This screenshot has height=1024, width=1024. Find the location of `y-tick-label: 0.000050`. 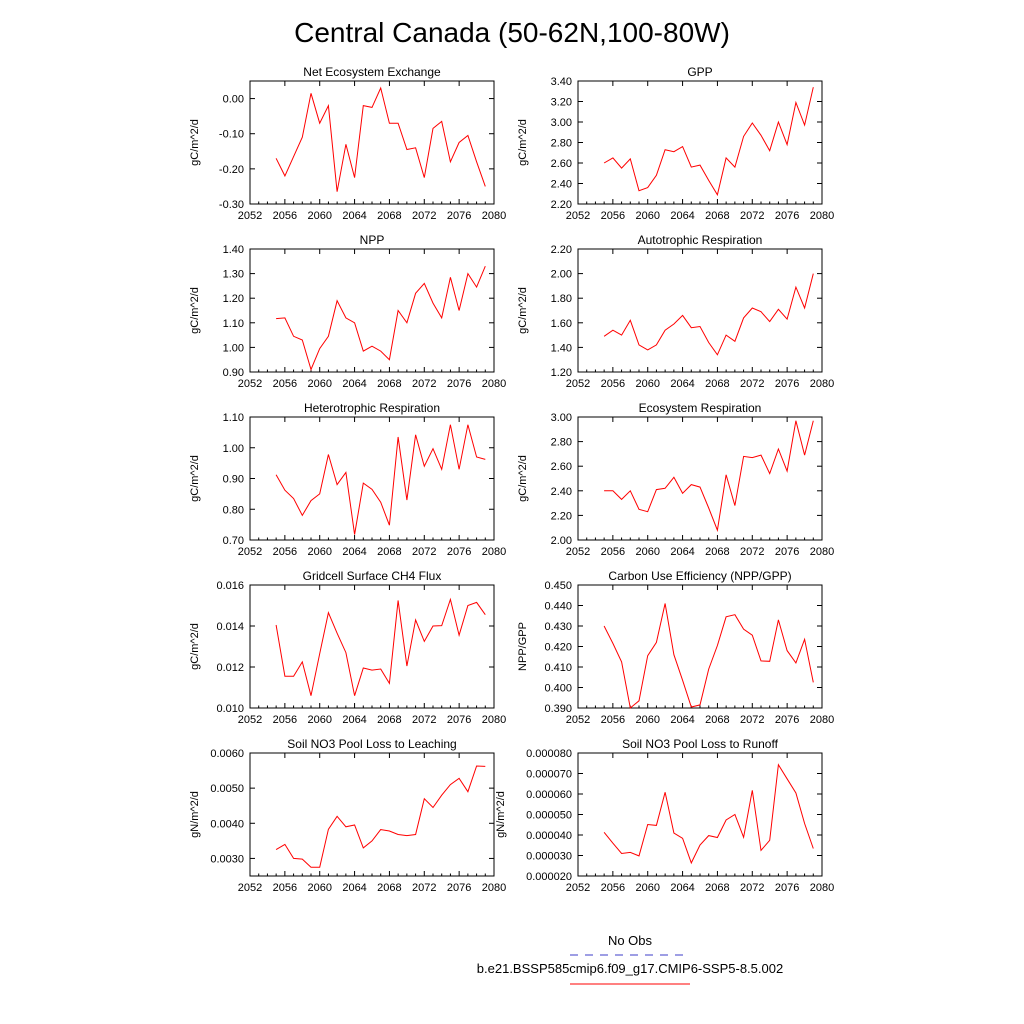

y-tick-label: 0.000050 is located at coordinates (549, 816).